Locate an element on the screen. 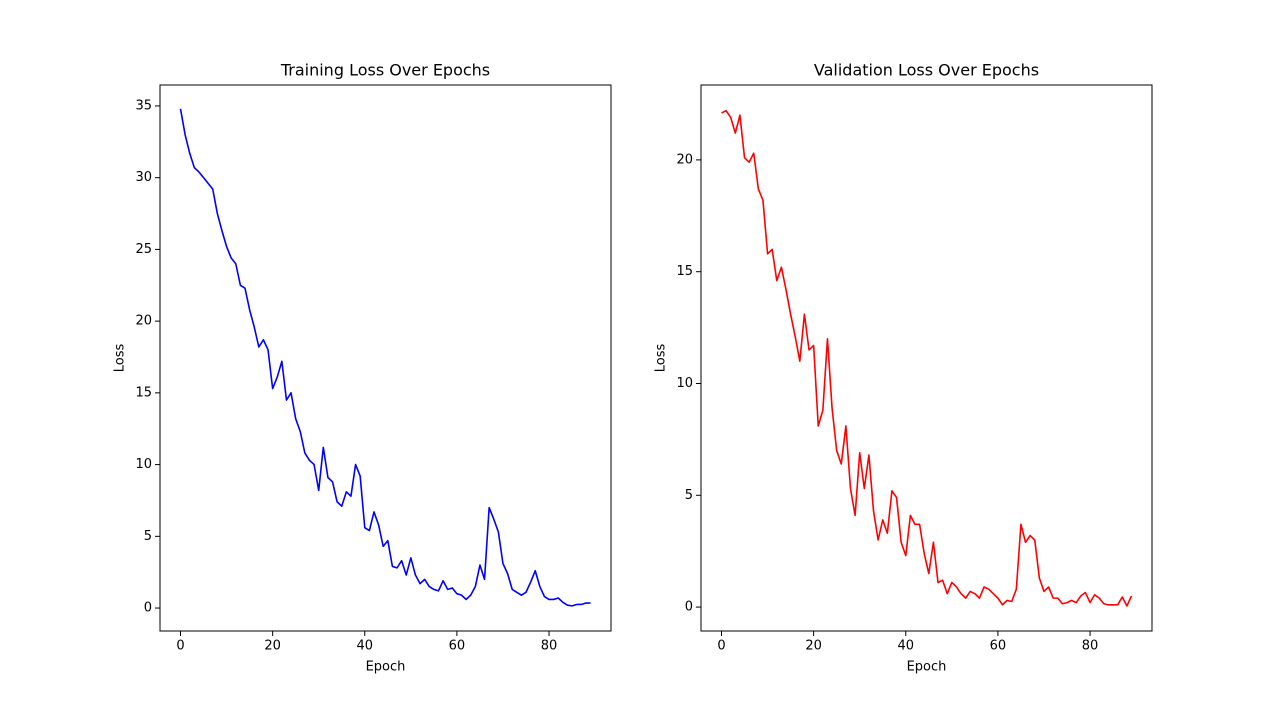 The height and width of the screenshot is (709, 1280). chart-title: Validation Loss Over Epochs is located at coordinates (926, 70).